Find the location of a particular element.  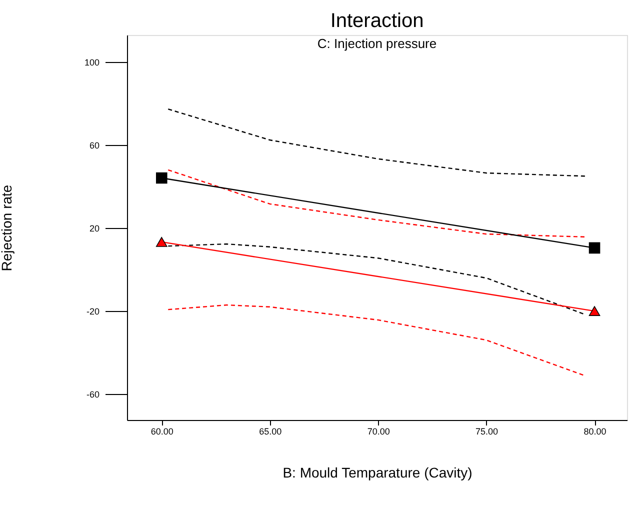

x-tick-label: 80.00 is located at coordinates (595, 431).